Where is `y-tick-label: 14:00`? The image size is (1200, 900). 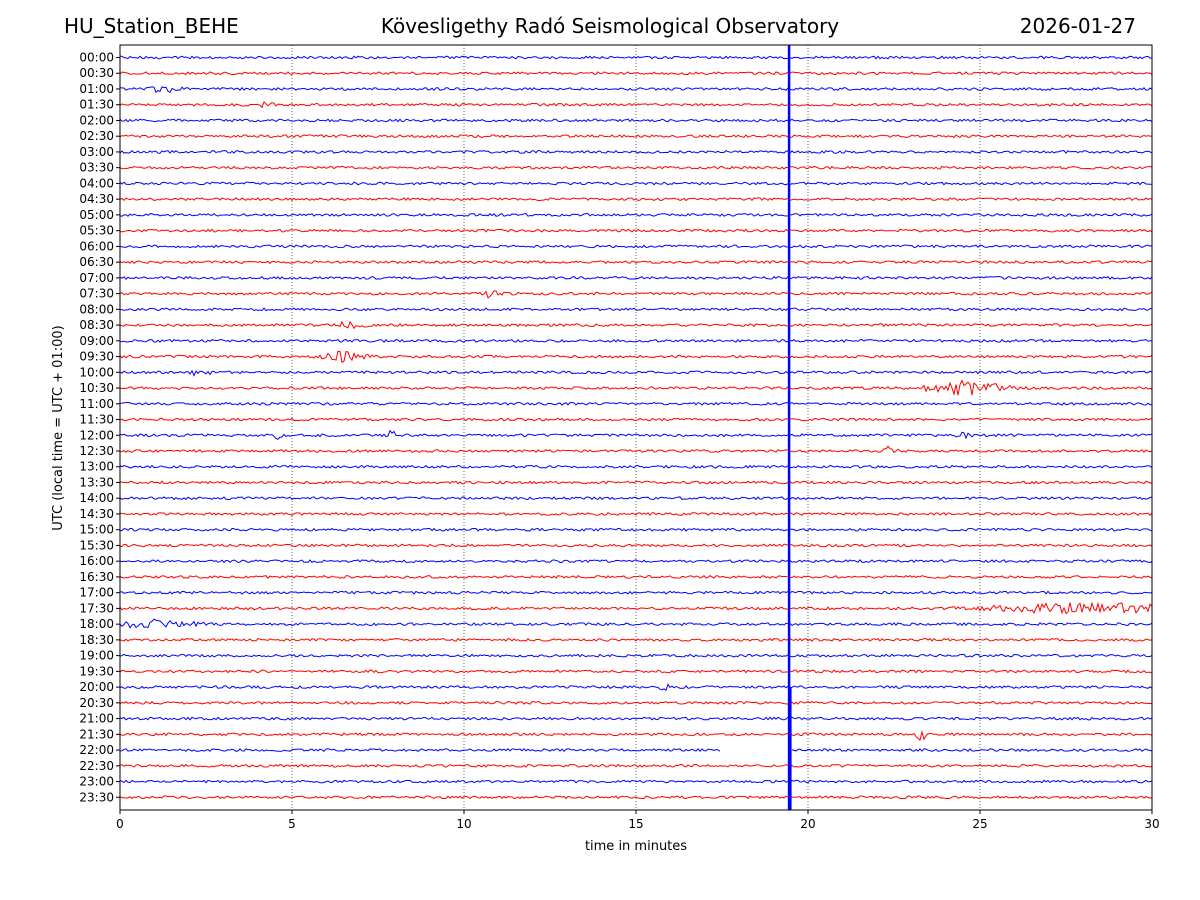 y-tick-label: 14:00 is located at coordinates (96, 498).